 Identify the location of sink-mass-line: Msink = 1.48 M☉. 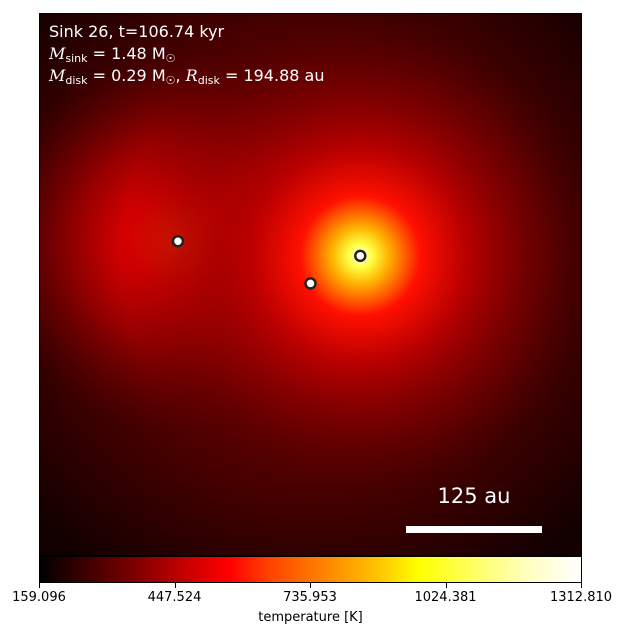
(112, 56).